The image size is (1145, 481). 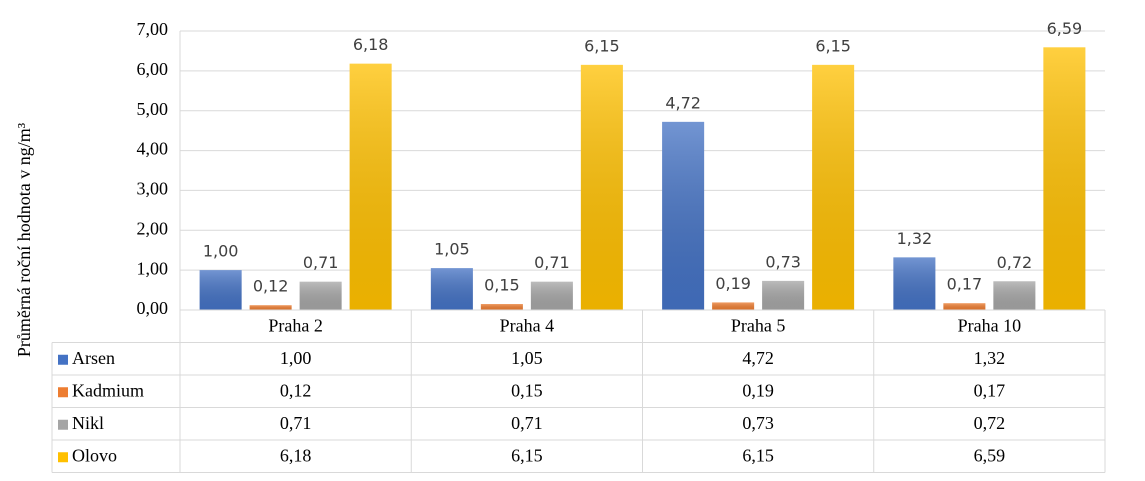 What do you see at coordinates (296, 390) in the screenshot?
I see `table-cell: 0,12` at bounding box center [296, 390].